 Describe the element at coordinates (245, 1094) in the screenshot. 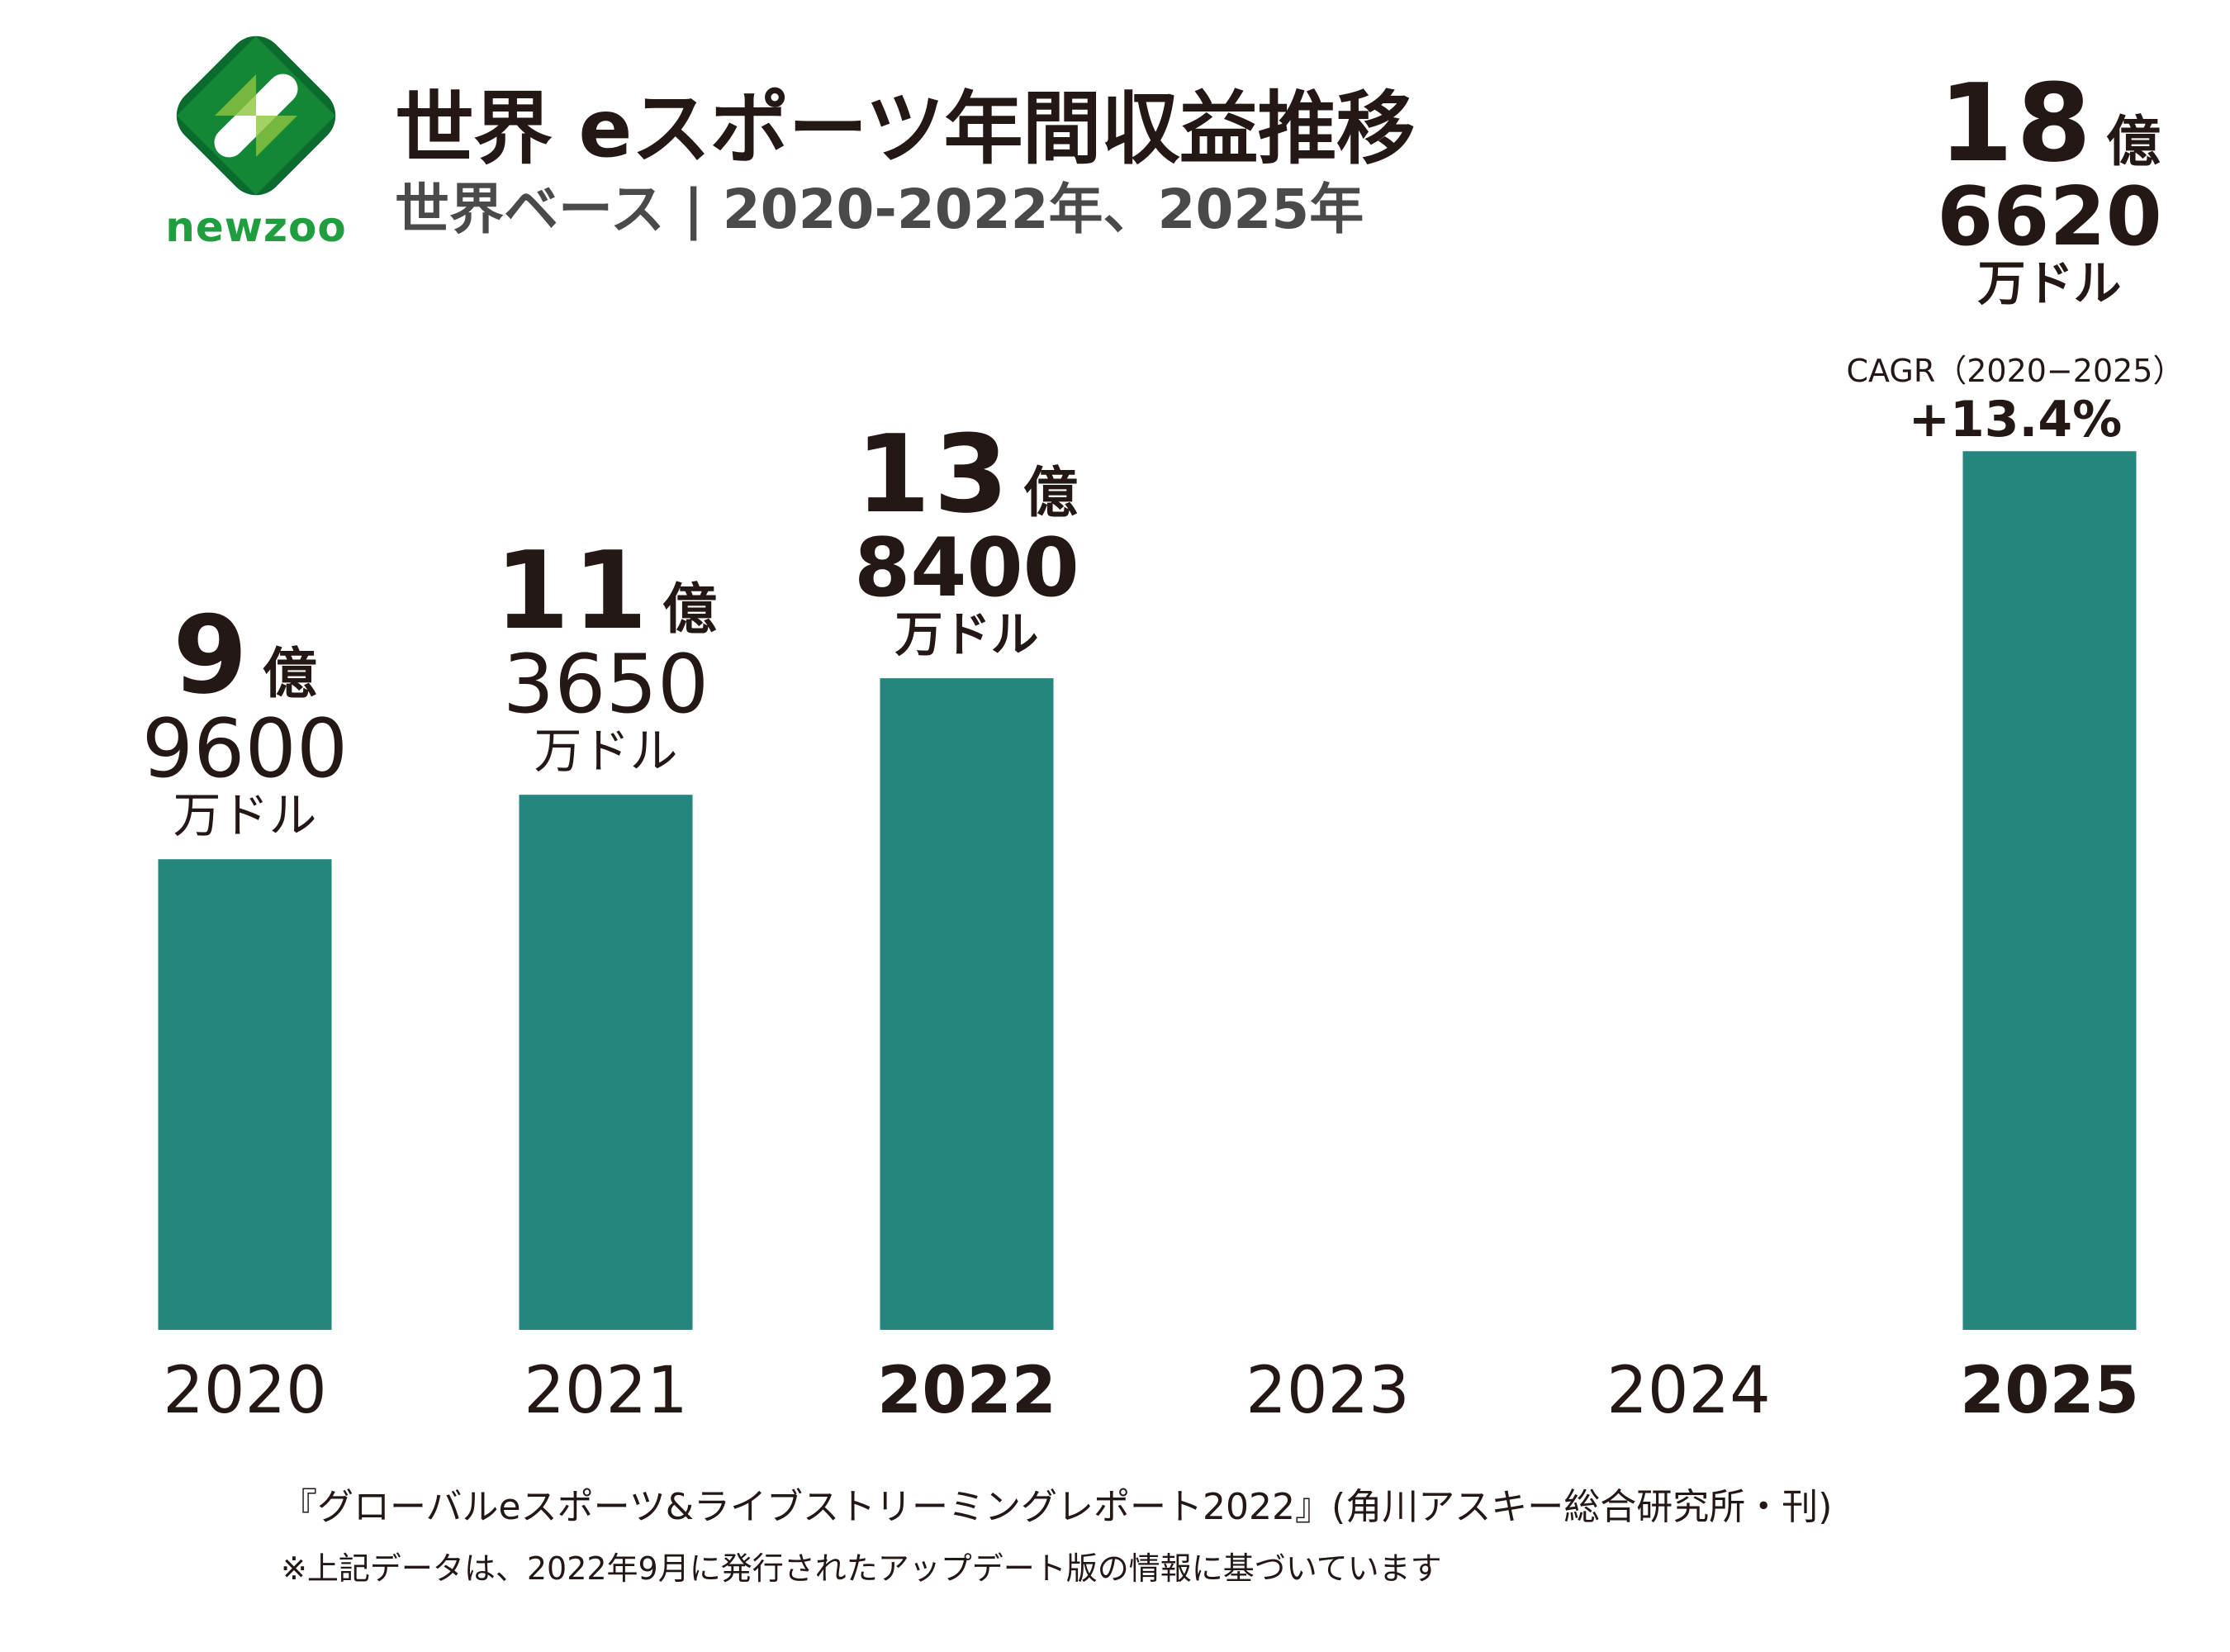

I see `bar-2020` at that location.